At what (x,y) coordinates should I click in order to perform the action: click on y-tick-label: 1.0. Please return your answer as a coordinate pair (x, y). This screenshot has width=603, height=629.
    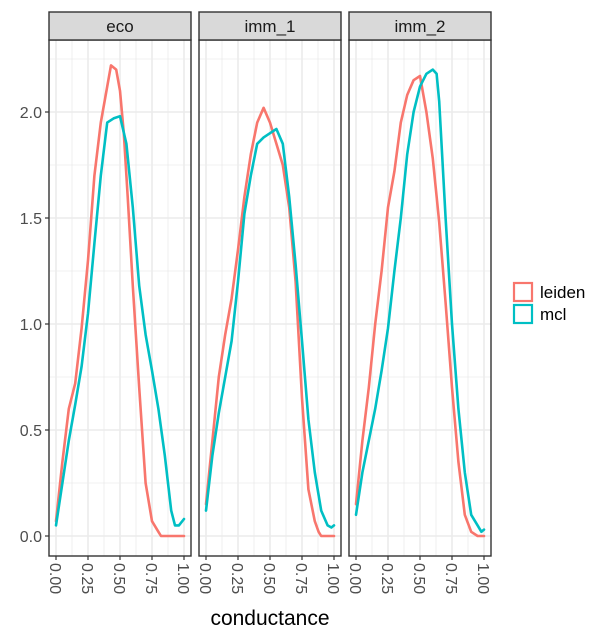
    Looking at the image, I should click on (31, 325).